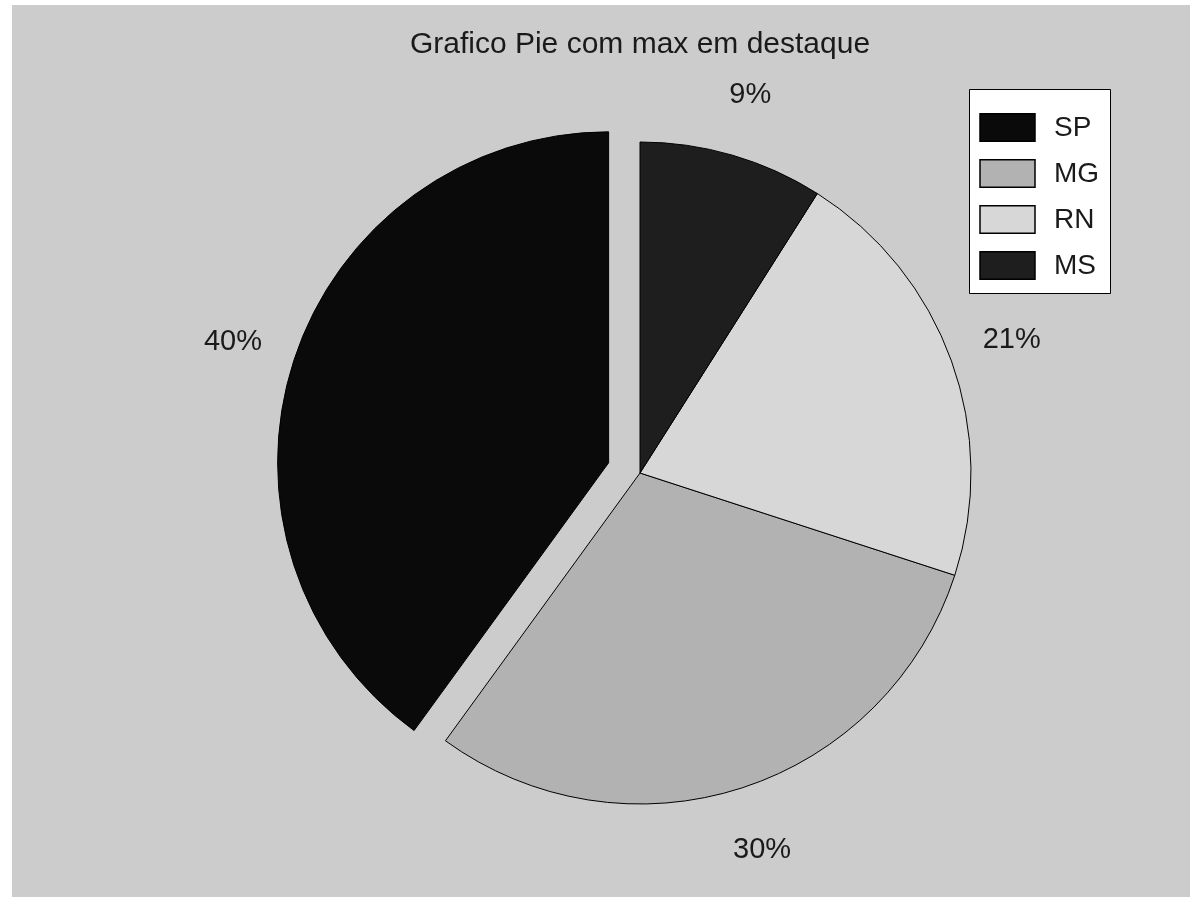 This screenshot has height=911, width=1202. Describe the element at coordinates (1077, 172) in the screenshot. I see `legend-label: MG` at that location.